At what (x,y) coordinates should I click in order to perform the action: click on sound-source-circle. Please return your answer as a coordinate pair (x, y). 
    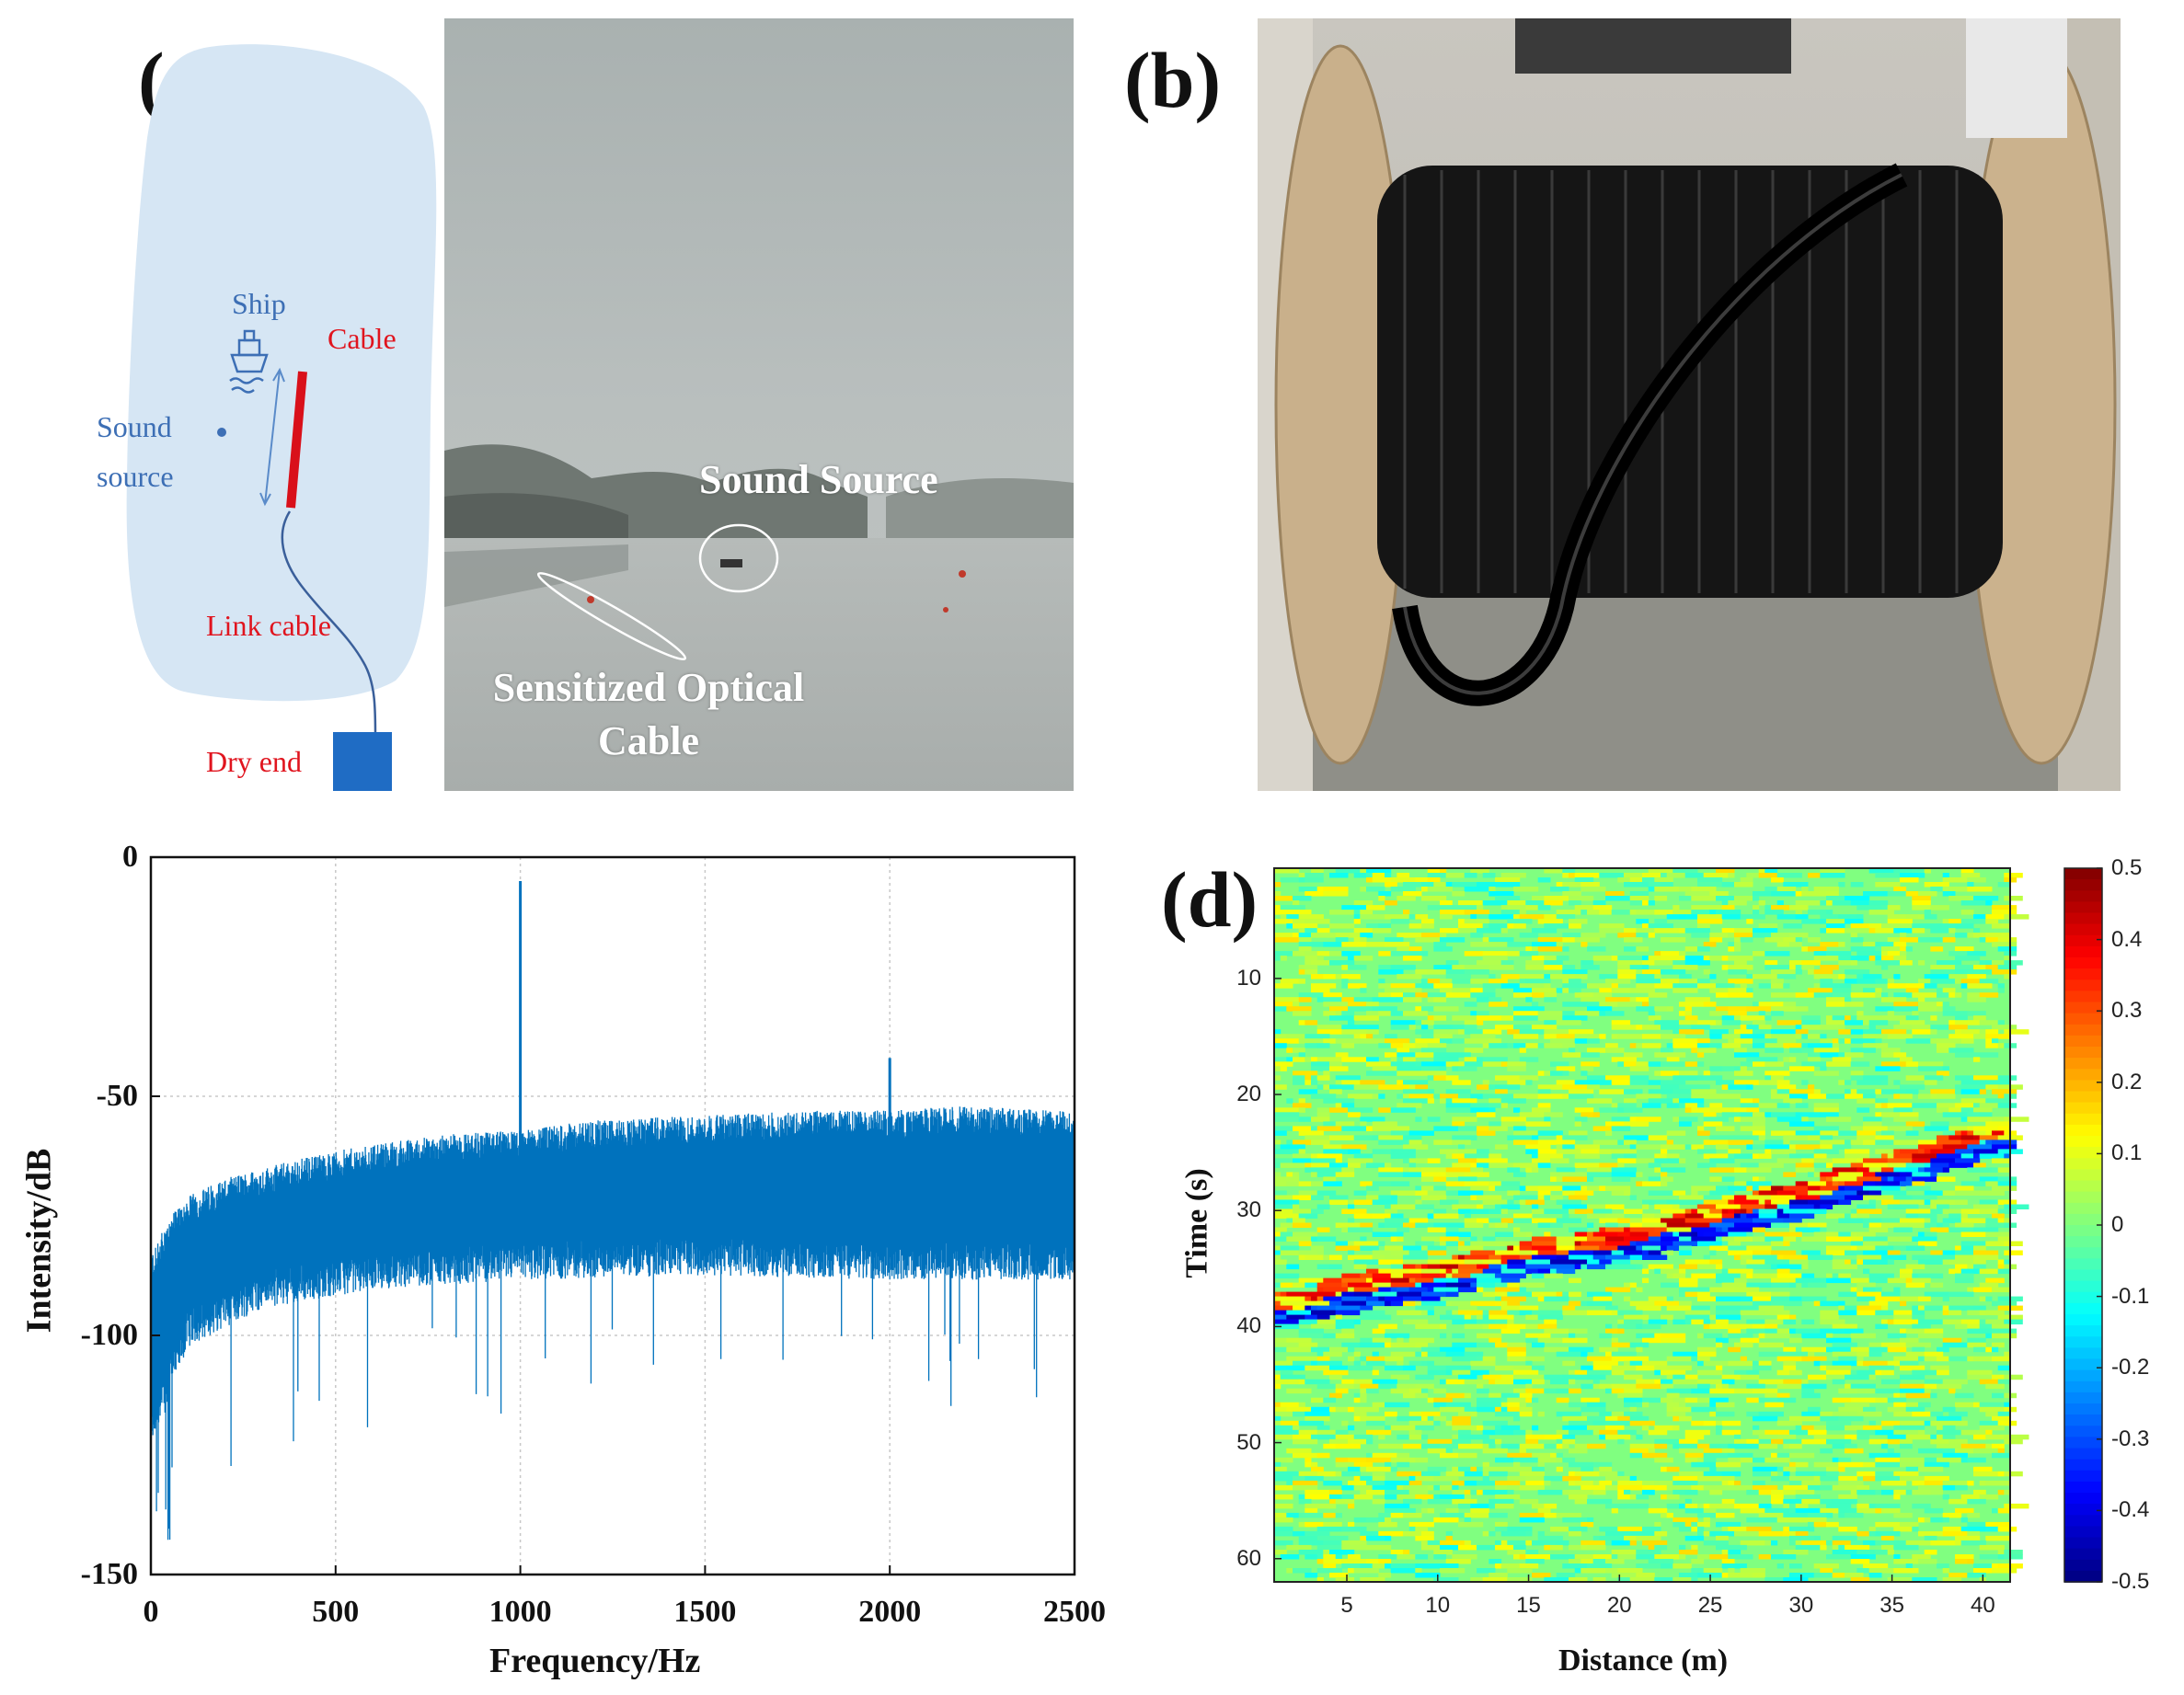
    Looking at the image, I should click on (738, 558).